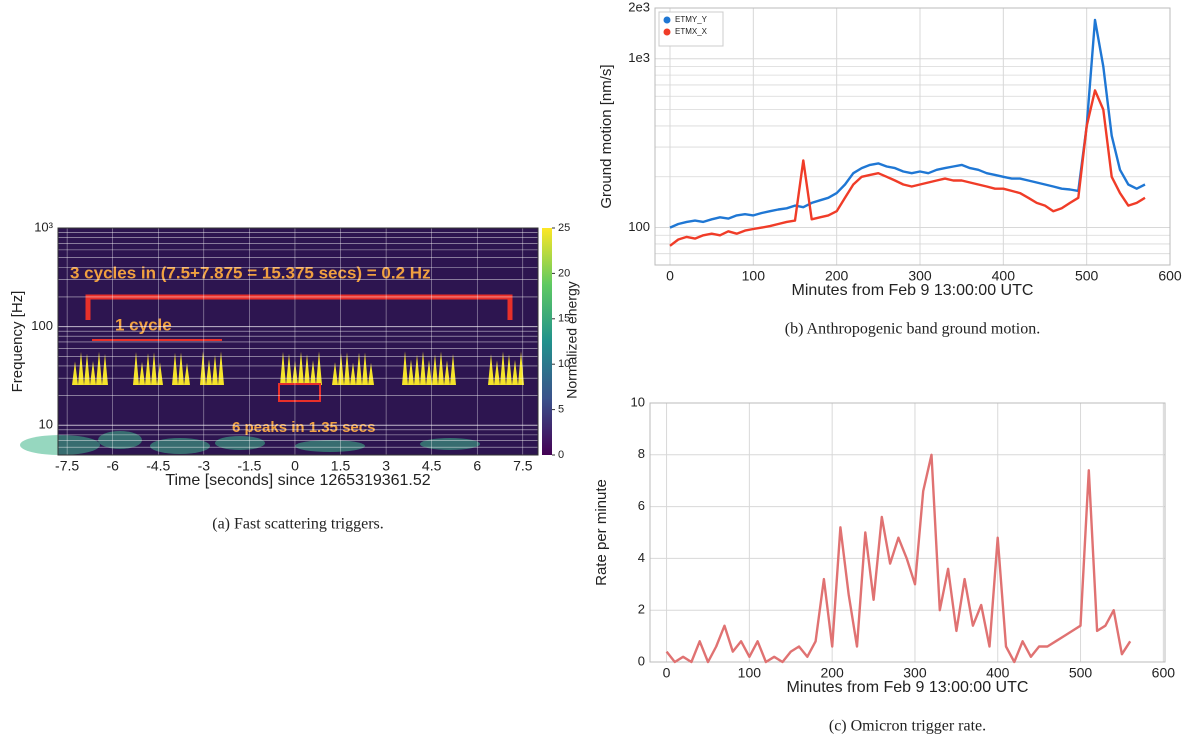  I want to click on colorbar-tick-label: 10, so click(564, 364).